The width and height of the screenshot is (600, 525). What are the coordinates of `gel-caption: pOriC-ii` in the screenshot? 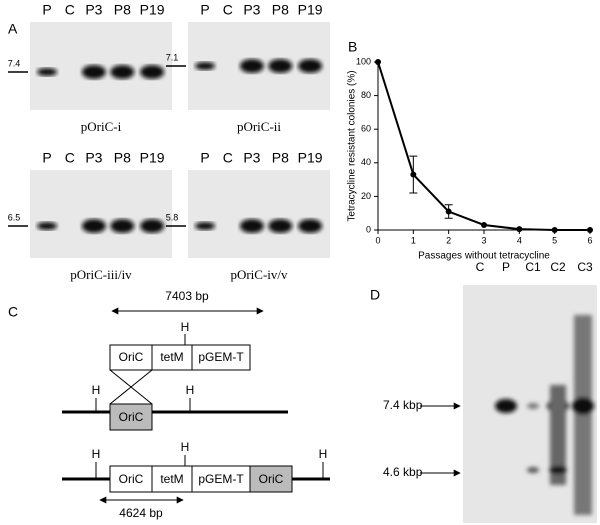 It's located at (259, 126).